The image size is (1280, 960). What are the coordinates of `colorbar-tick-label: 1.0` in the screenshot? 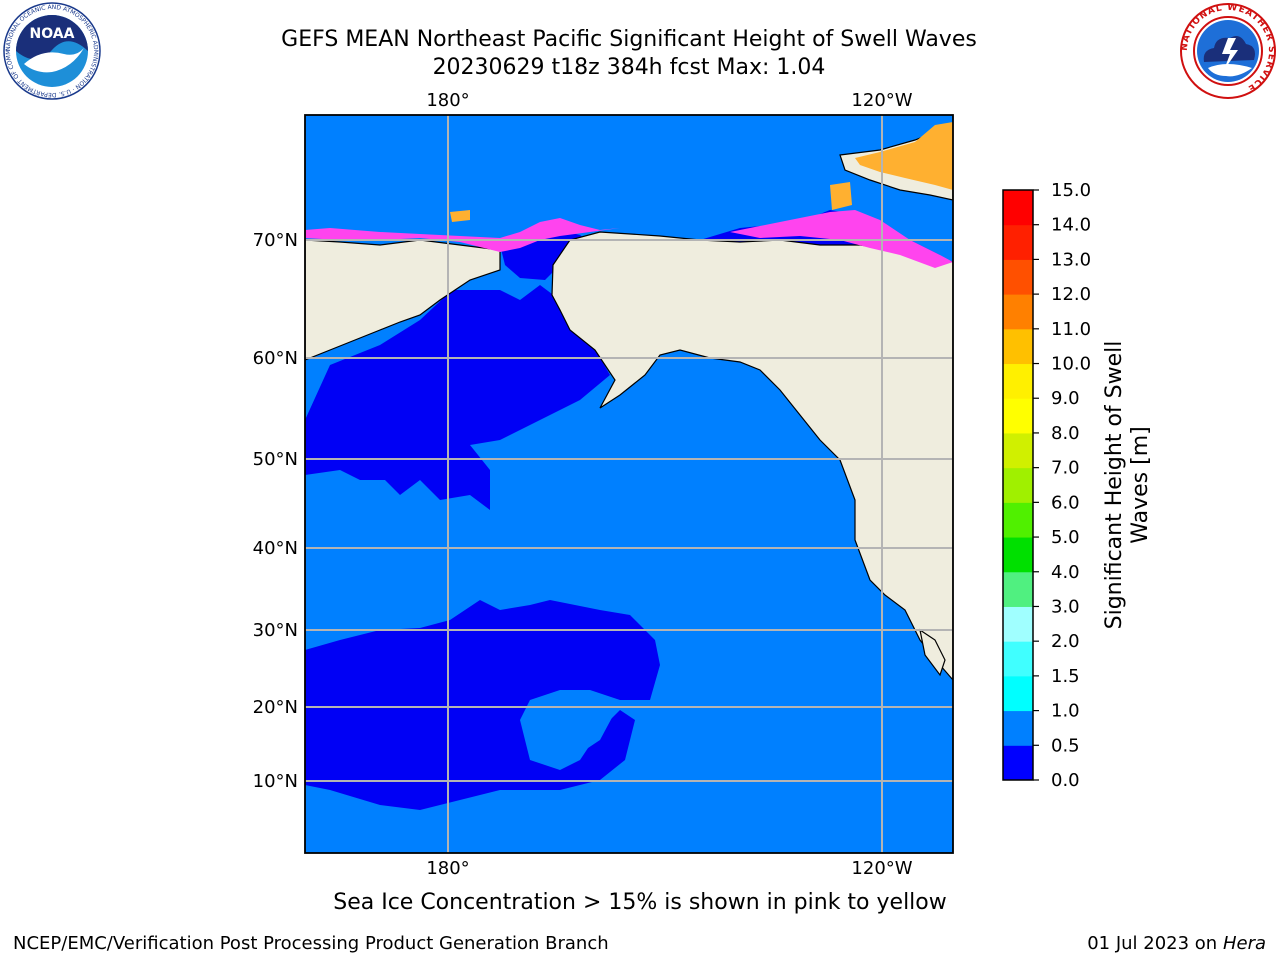 It's located at (1065, 711).